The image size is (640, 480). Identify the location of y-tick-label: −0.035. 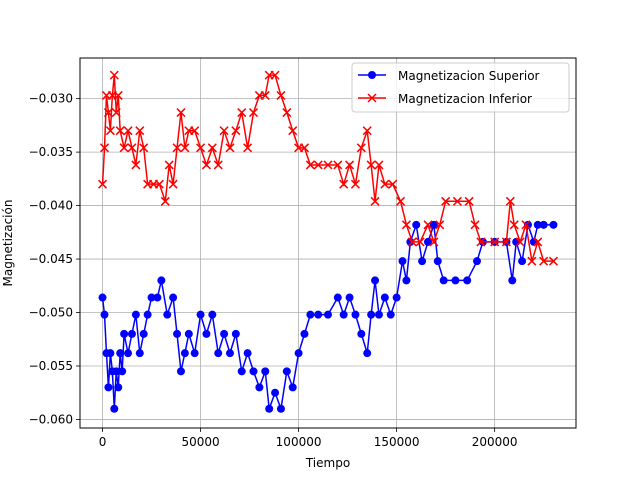
(51, 152).